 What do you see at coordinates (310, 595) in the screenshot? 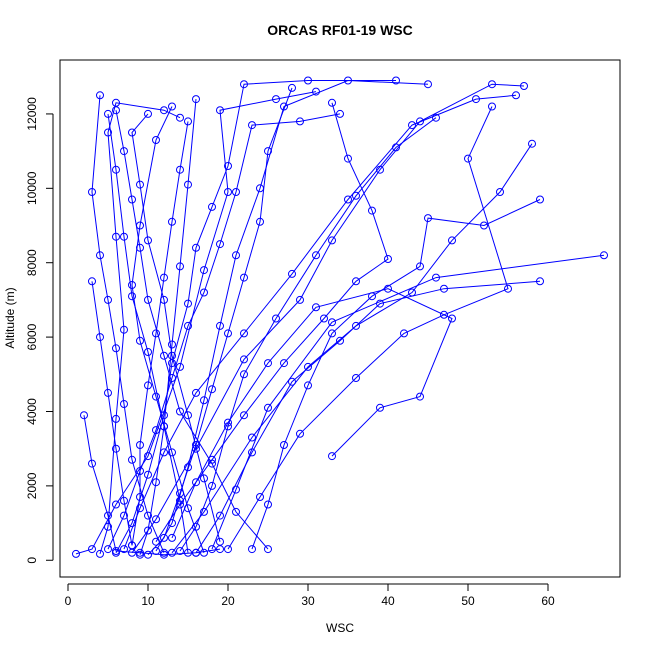
I see `x-axis: 0 10 20 30 40 50 60` at bounding box center [310, 595].